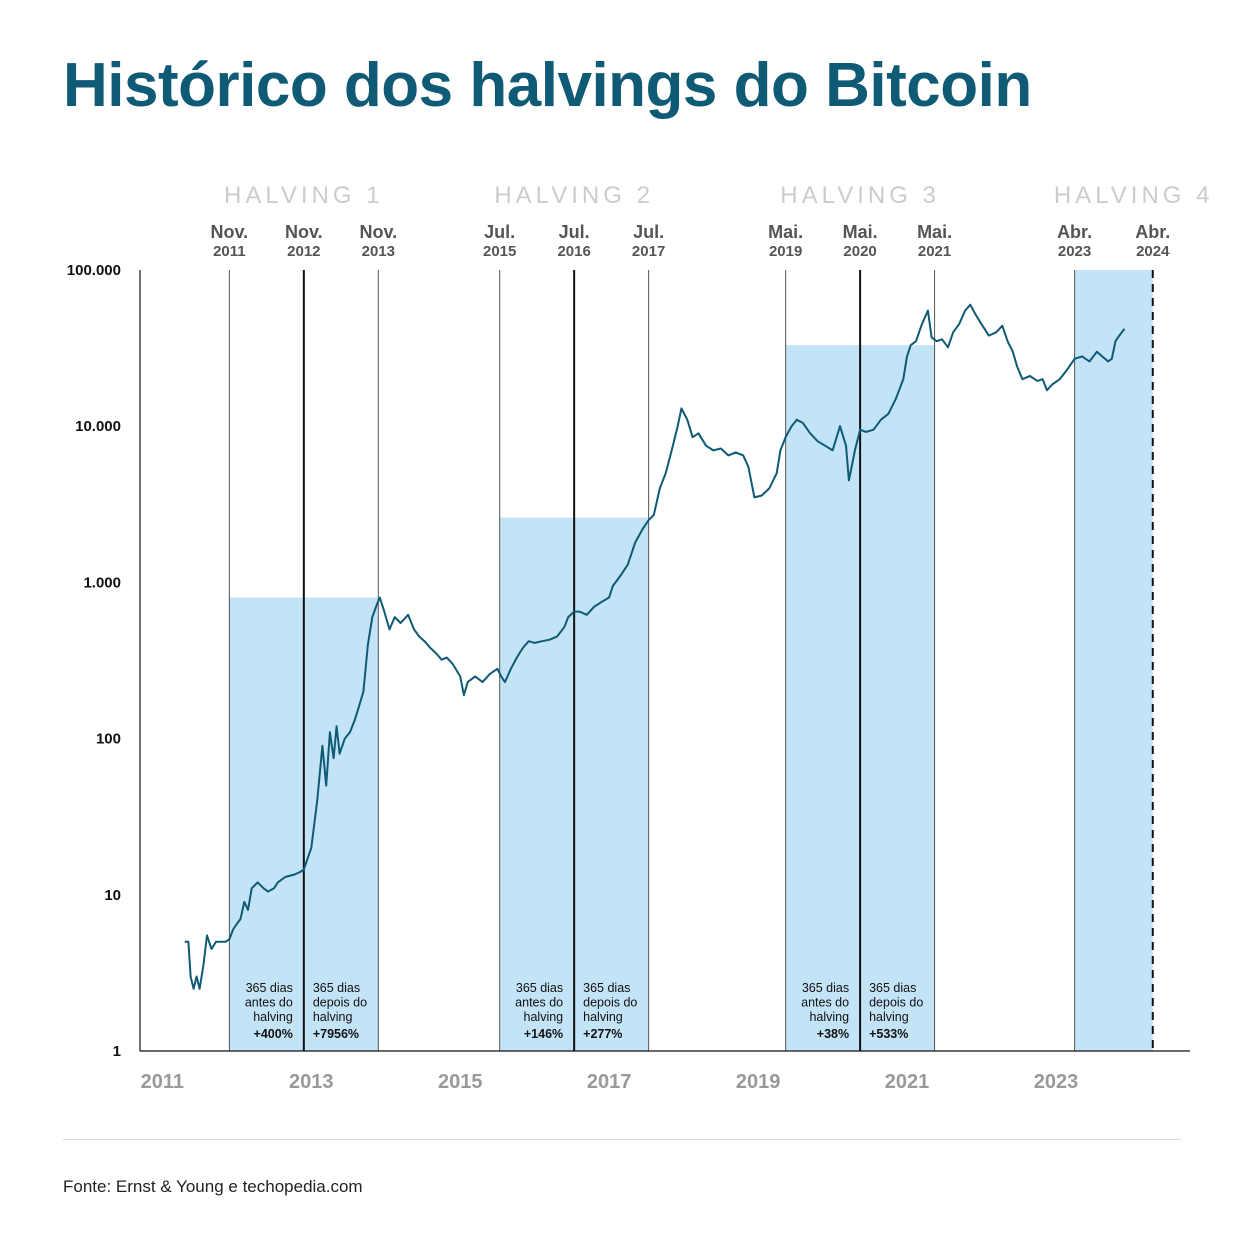 The height and width of the screenshot is (1245, 1246). I want to click on x-tick-label: 2021, so click(907, 1082).